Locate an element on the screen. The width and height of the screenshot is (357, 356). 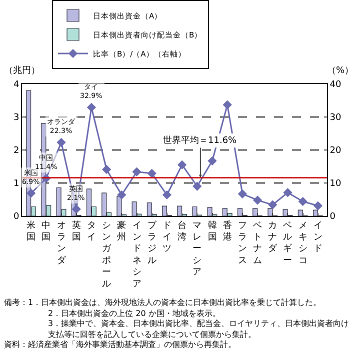
x-tick-label: メキシコ is located at coordinates (303, 243).